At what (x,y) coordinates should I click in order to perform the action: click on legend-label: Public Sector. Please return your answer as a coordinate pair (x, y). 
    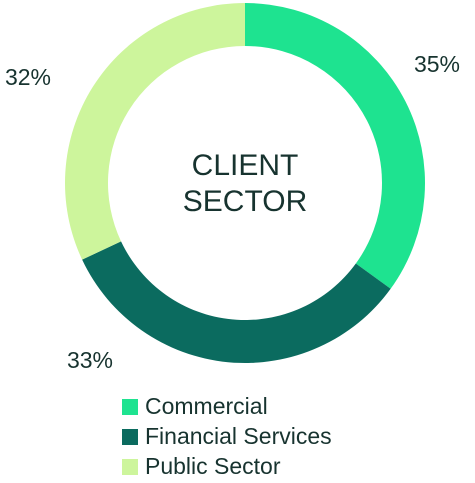
    Looking at the image, I should click on (213, 466).